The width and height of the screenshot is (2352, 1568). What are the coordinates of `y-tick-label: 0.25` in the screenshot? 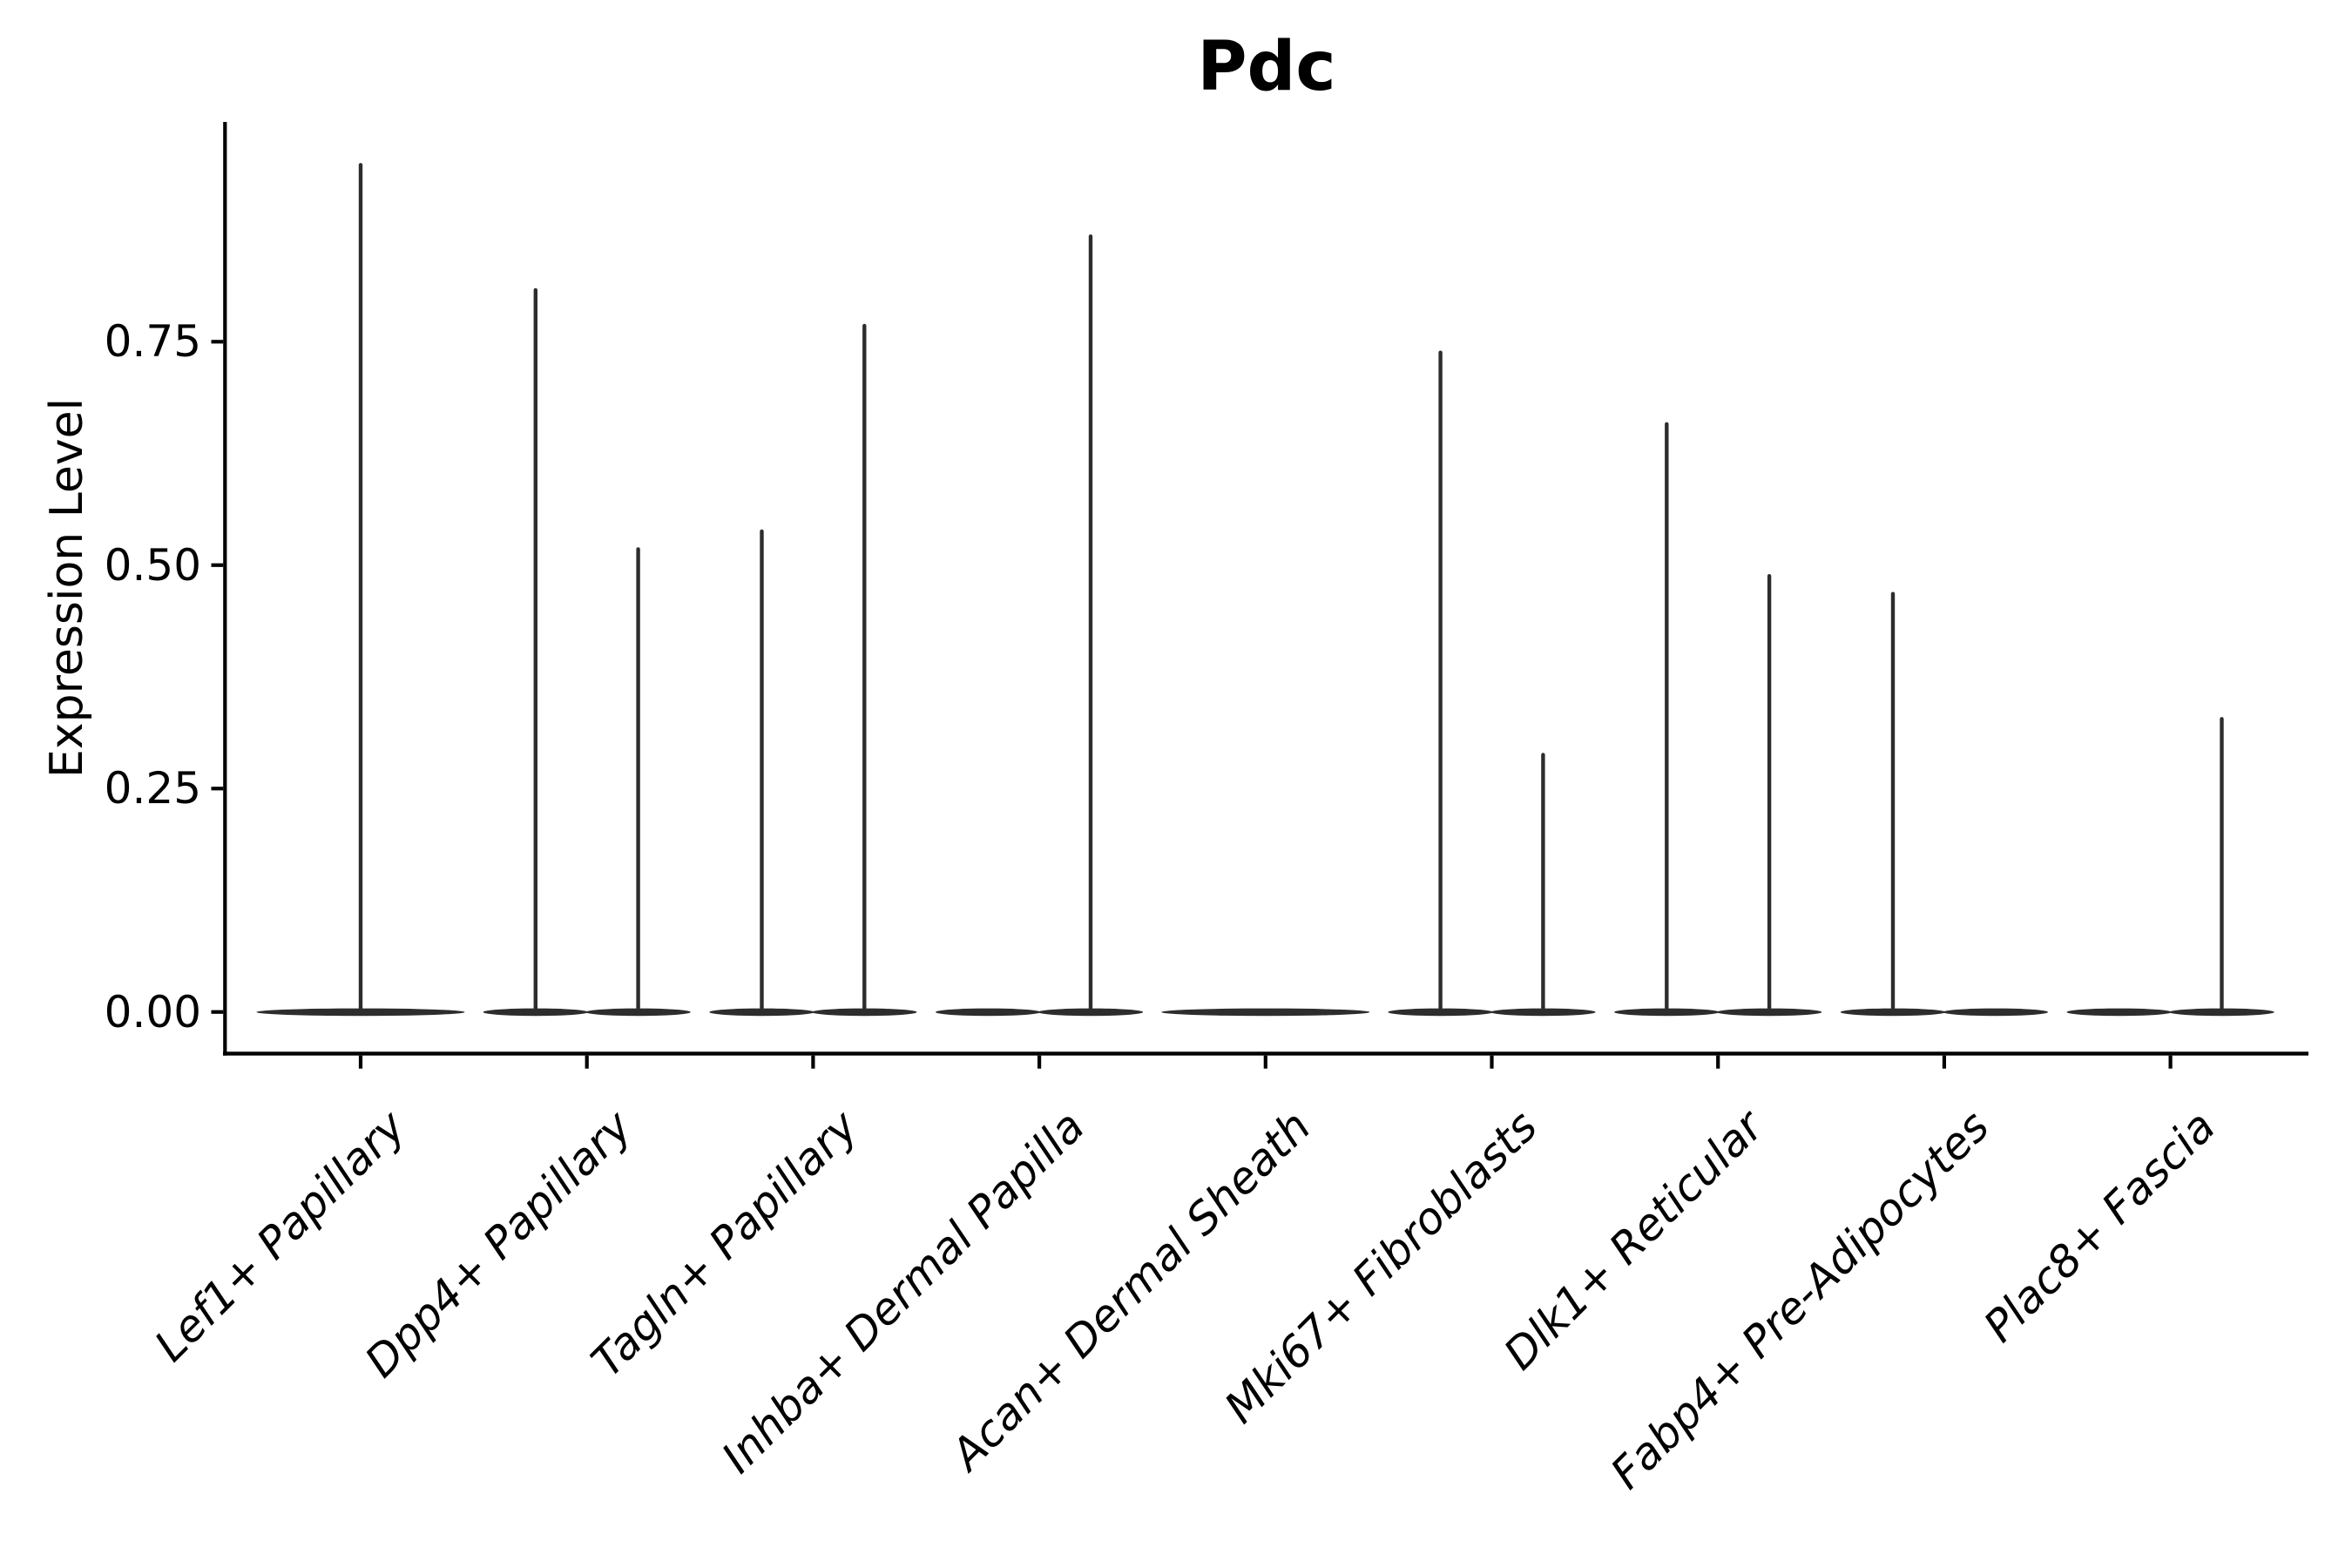 It's located at (152, 788).